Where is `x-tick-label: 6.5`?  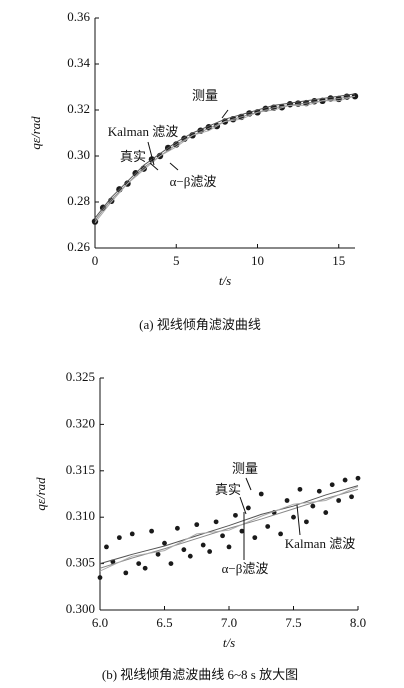 x-tick-label: 6.5 is located at coordinates (164, 622).